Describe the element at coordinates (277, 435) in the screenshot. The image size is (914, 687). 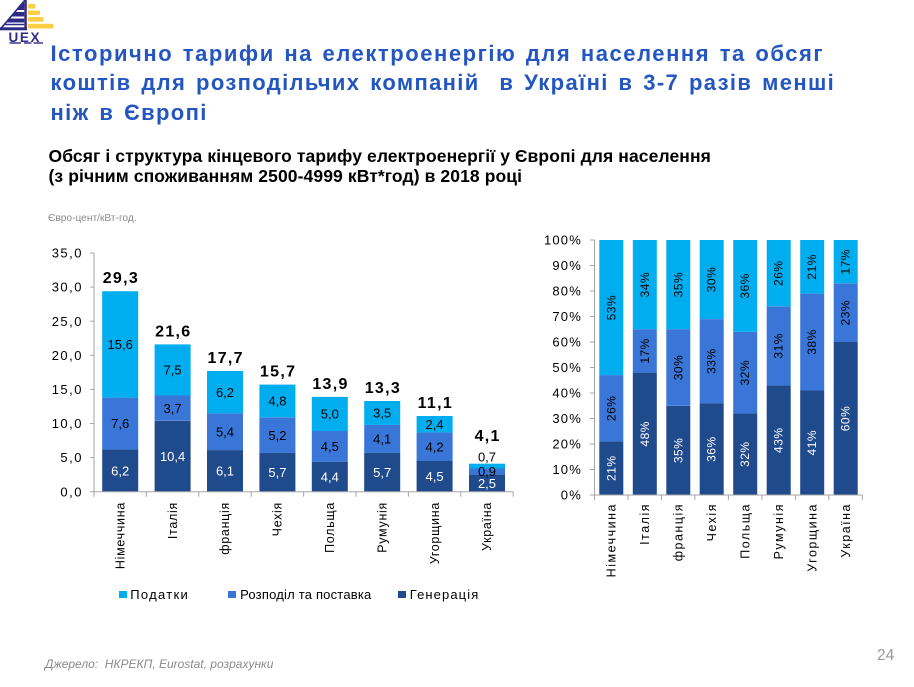
I see `svg-text: 5,2` at that location.